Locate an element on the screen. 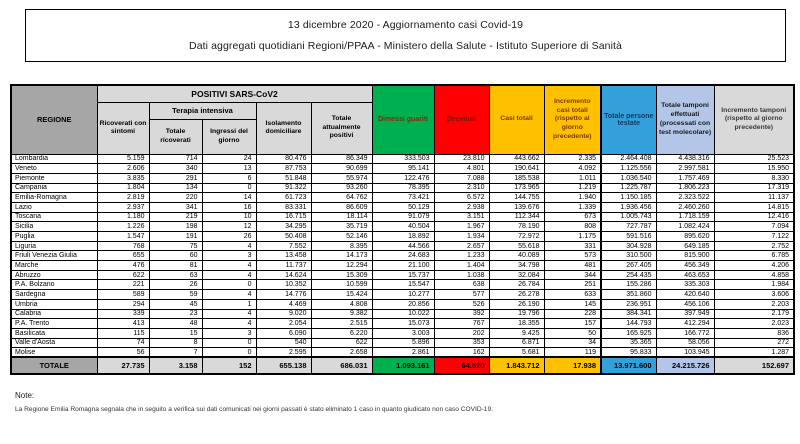 This screenshot has height=444, width=800. value-cell: 2.460.260 is located at coordinates (685, 207).